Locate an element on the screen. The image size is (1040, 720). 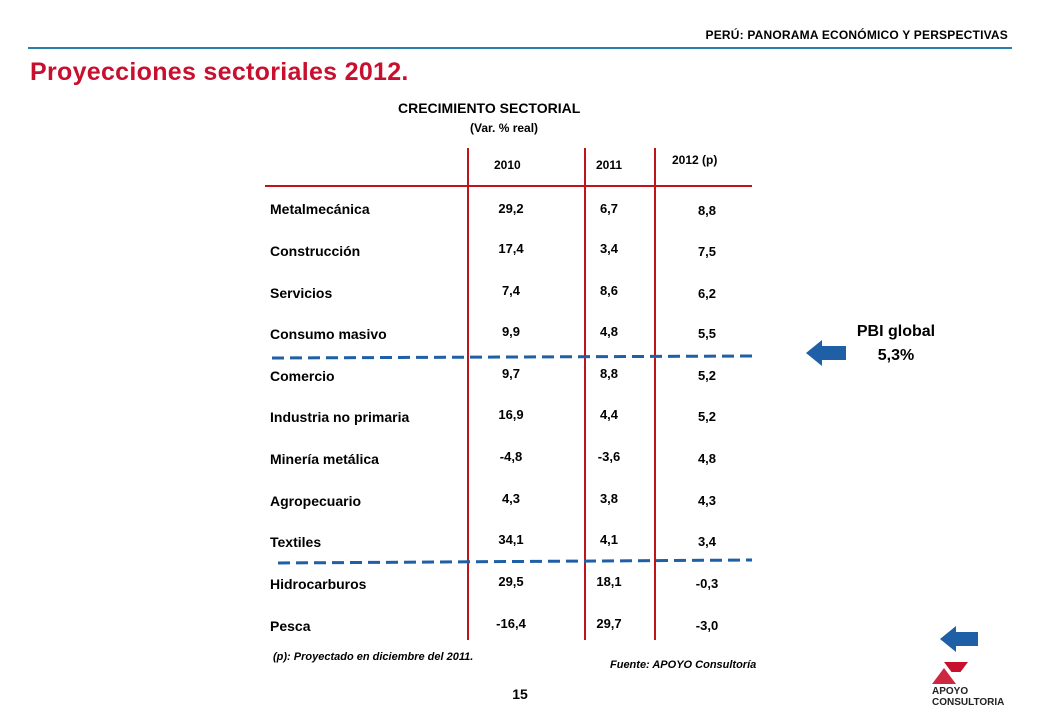
row-label: Minería metálica is located at coordinates (324, 459).